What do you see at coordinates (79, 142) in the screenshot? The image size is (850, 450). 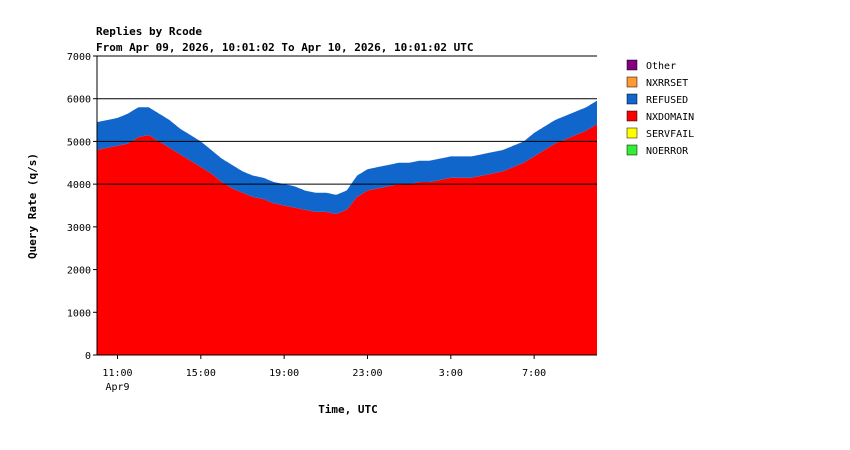 I see `y-tick-label: 5000` at bounding box center [79, 142].